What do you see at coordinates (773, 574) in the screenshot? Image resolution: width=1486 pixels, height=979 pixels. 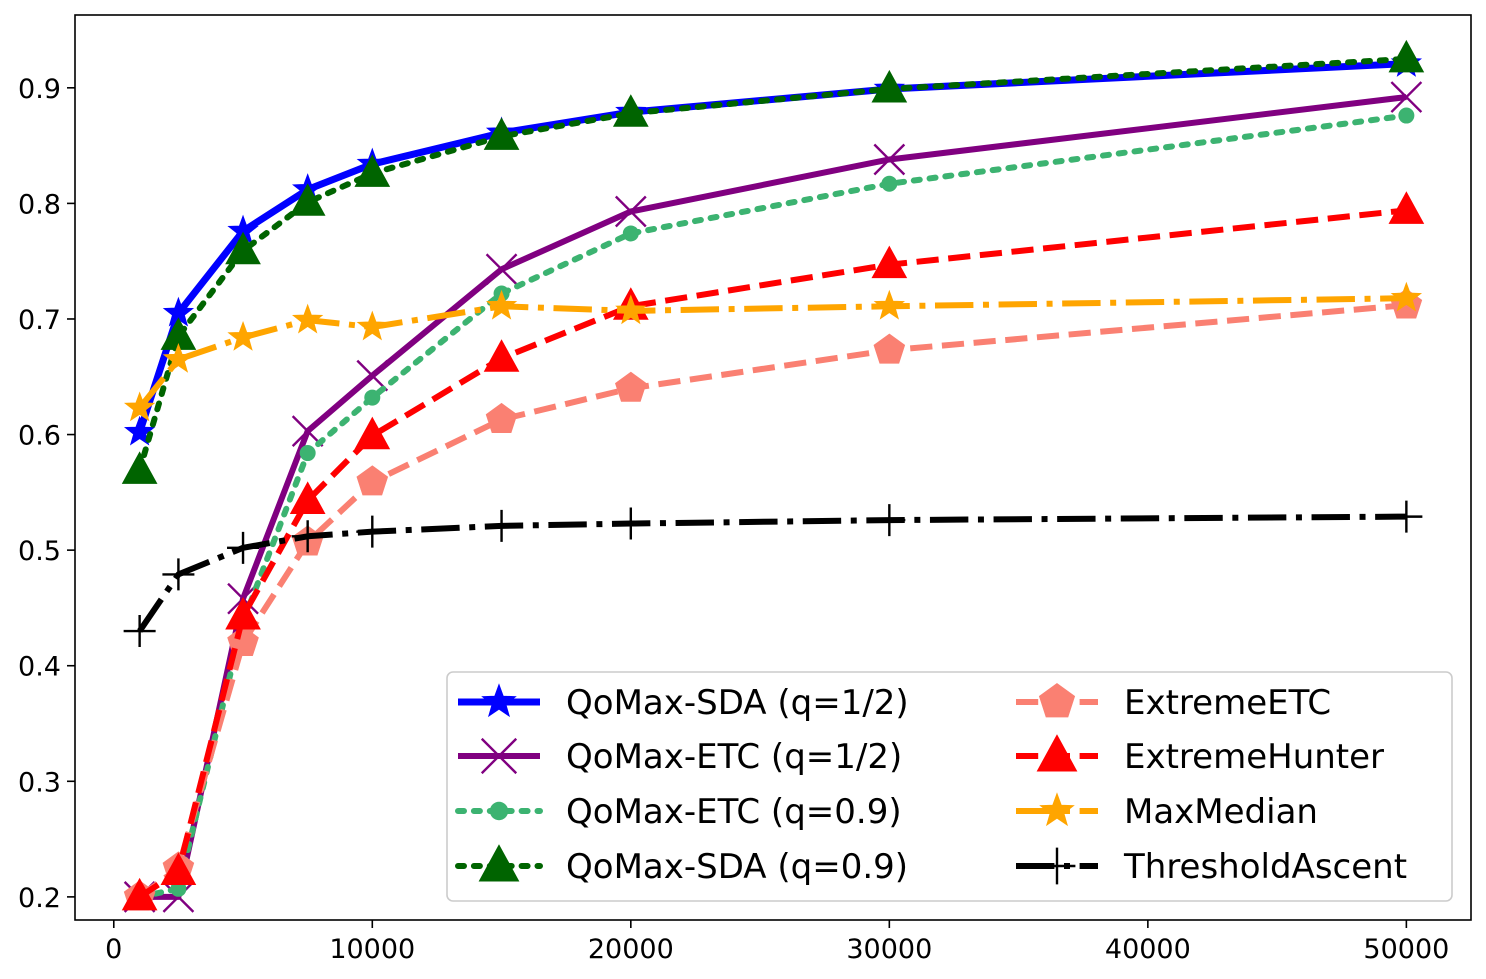 I see `series-thresholdascent` at bounding box center [773, 574].